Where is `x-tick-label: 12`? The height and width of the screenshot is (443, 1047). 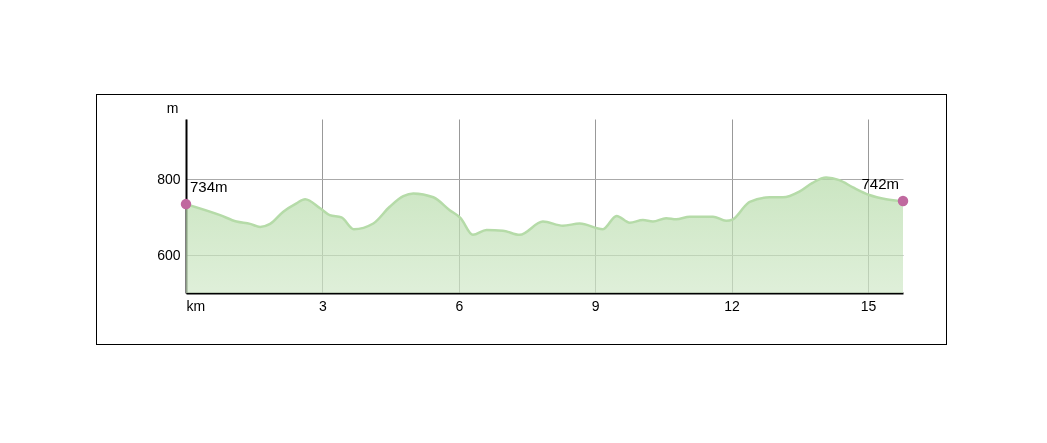
x-tick-label: 12 is located at coordinates (732, 305).